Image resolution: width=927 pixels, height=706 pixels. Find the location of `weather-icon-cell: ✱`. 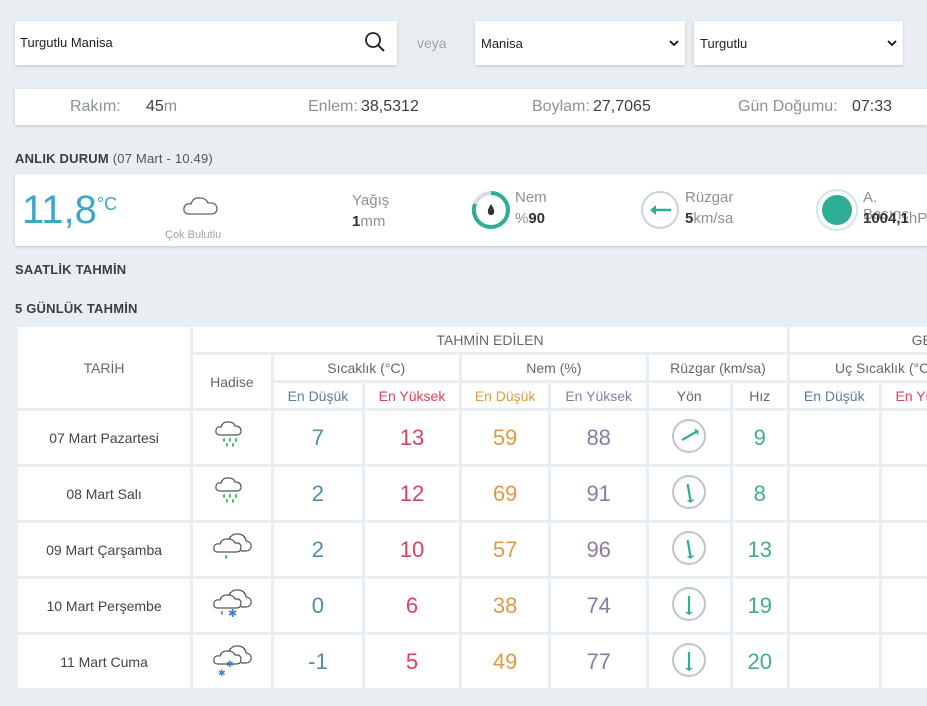

weather-icon-cell: ✱ is located at coordinates (232, 605).